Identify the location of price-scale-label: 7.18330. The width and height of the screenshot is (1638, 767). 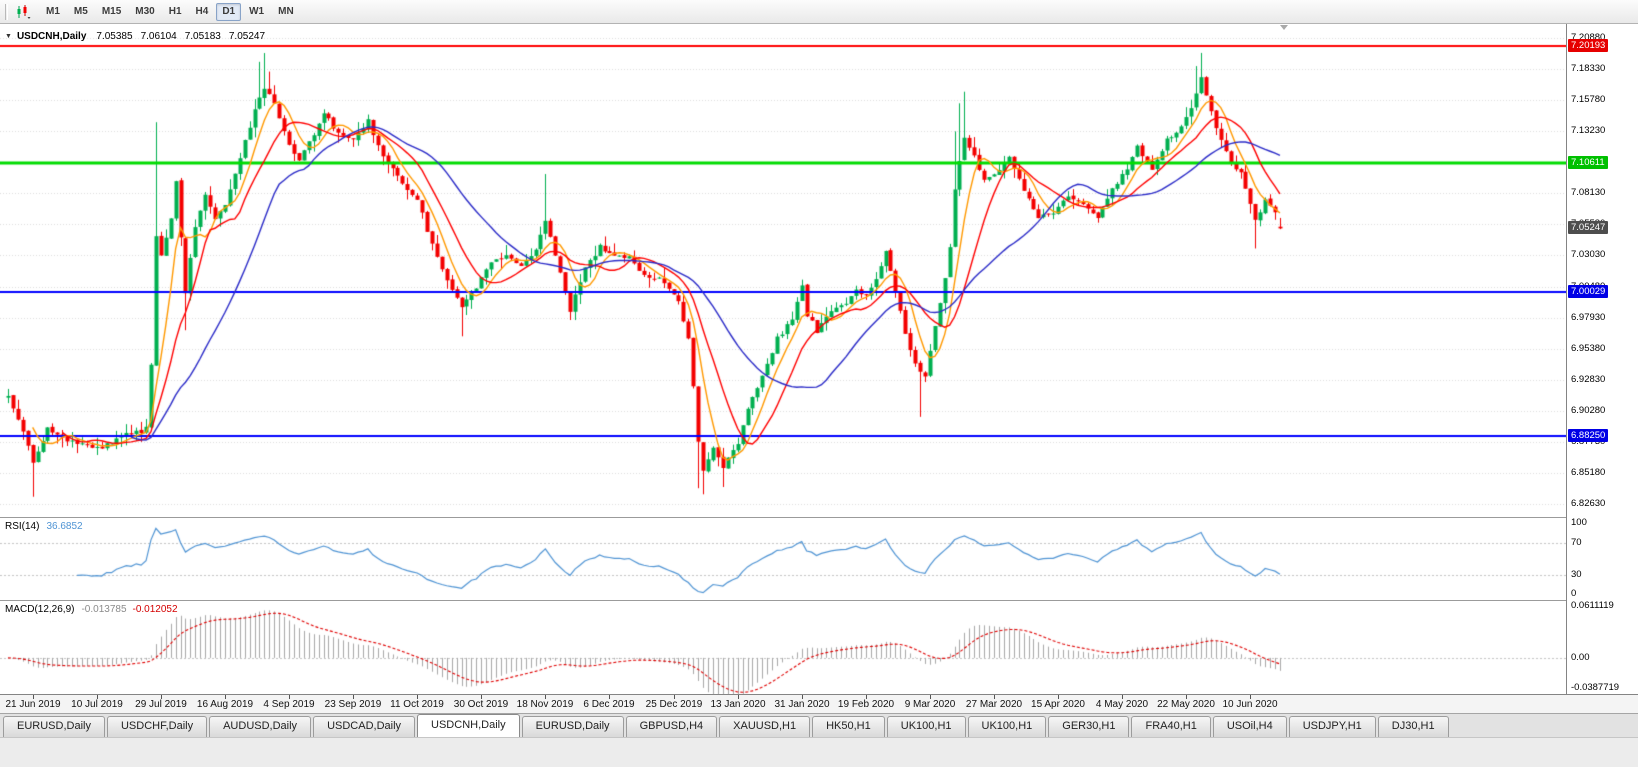
(1588, 68).